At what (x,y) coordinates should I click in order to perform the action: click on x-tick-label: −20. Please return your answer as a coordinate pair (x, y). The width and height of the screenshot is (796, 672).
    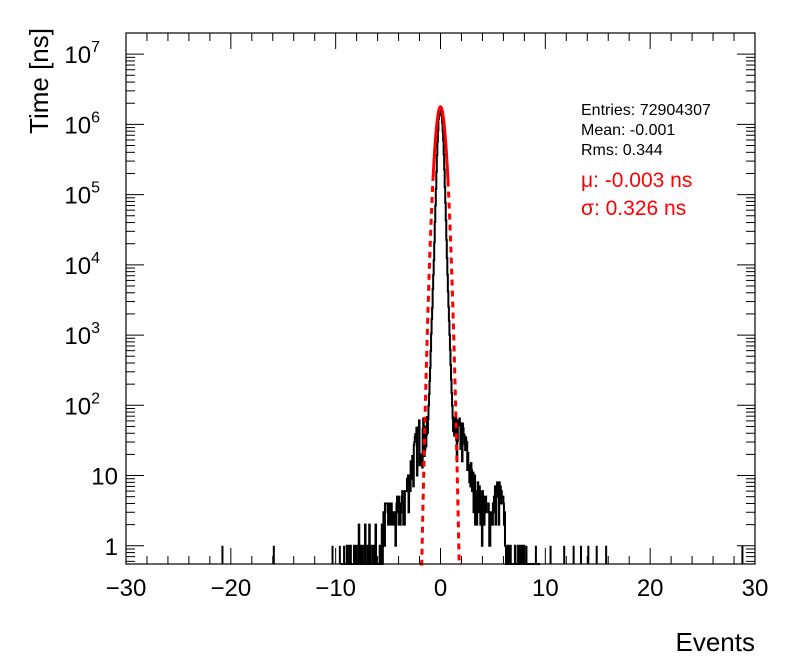
    Looking at the image, I should click on (230, 588).